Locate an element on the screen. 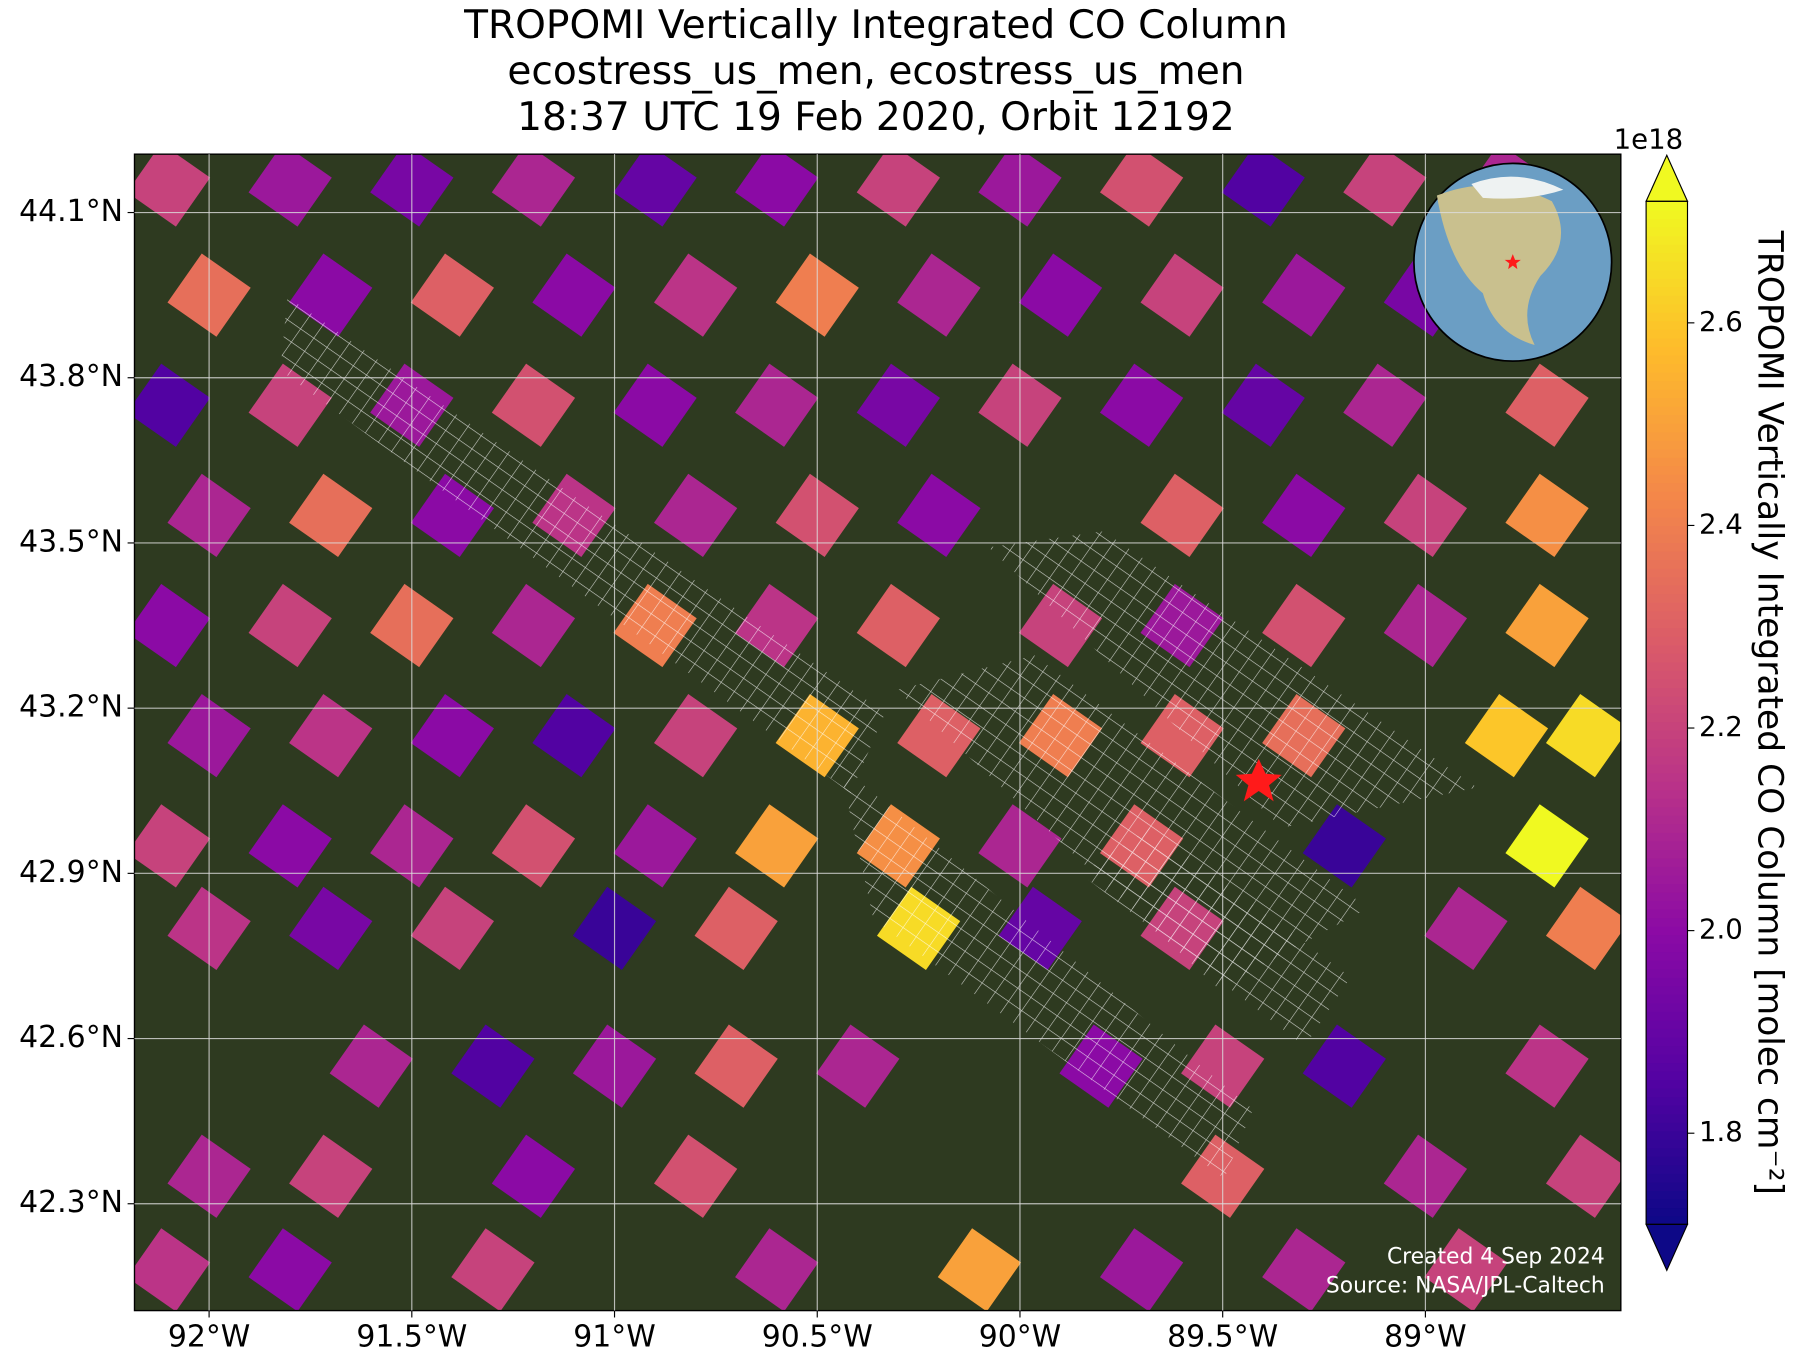 The width and height of the screenshot is (1799, 1359). colorbar-tick-label: 2.0 is located at coordinates (1721, 929).